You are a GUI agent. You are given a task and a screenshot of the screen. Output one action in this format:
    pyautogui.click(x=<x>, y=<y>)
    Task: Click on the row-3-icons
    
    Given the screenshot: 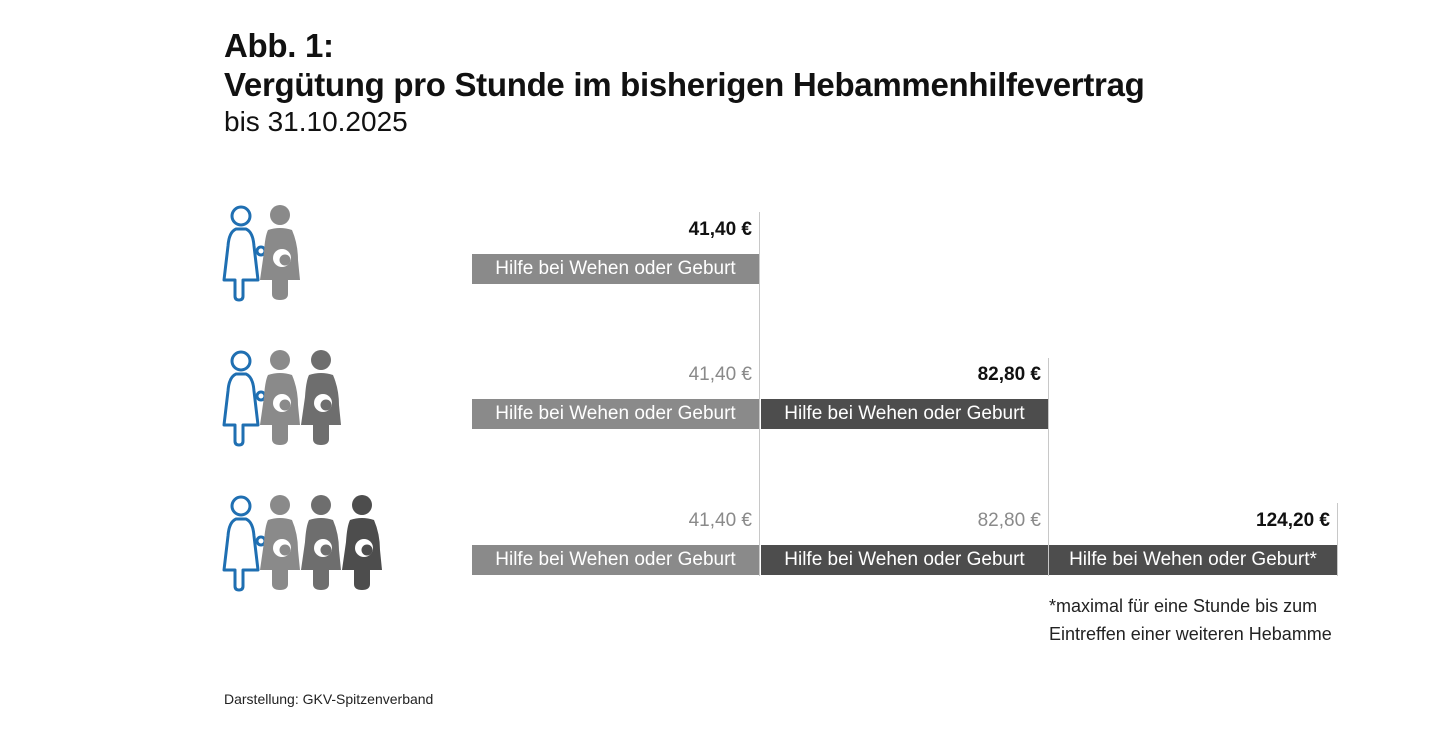 What is the action you would take?
    pyautogui.click(x=304, y=545)
    